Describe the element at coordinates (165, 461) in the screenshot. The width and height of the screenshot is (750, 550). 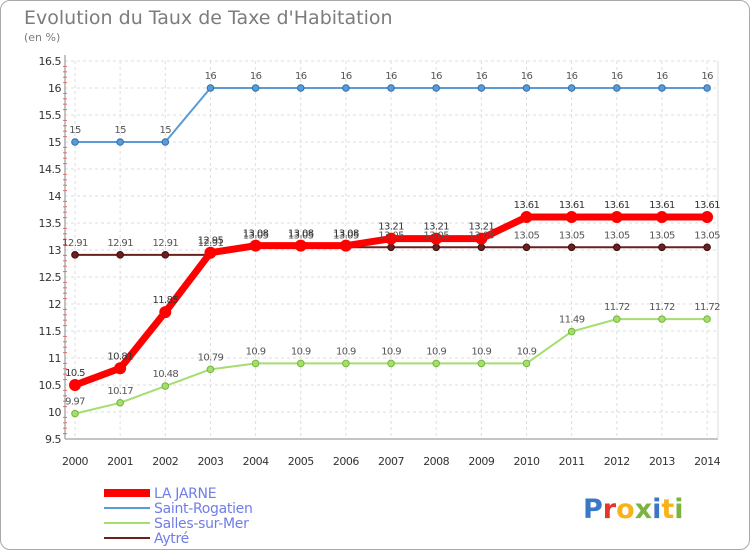
I see `x-tick-label: 2002` at that location.